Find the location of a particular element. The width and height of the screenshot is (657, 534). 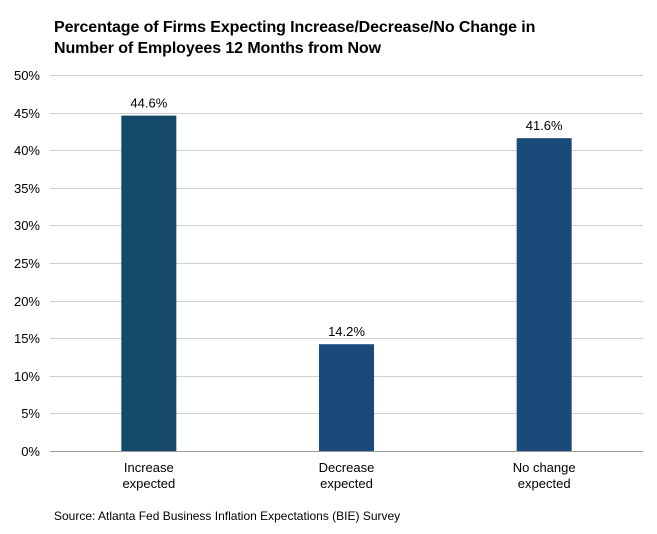

data-label: 41.6% is located at coordinates (544, 125).